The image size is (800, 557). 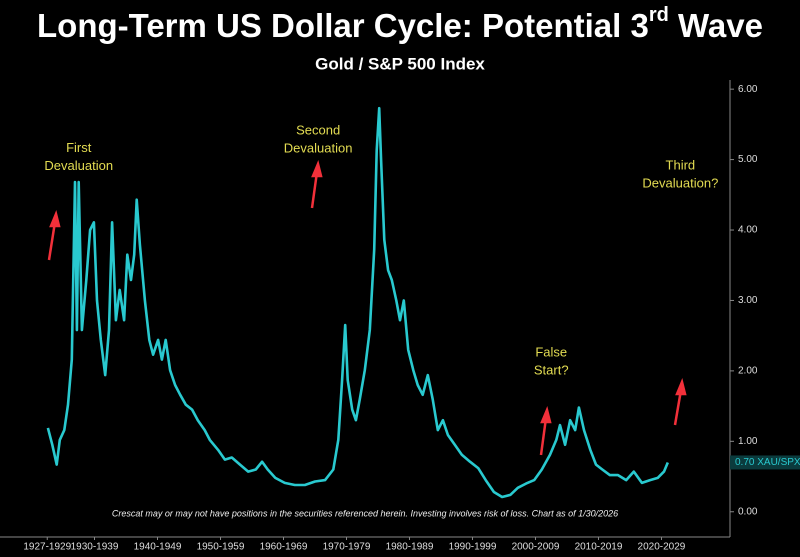 What do you see at coordinates (79, 147) in the screenshot?
I see `annotation-line: First` at bounding box center [79, 147].